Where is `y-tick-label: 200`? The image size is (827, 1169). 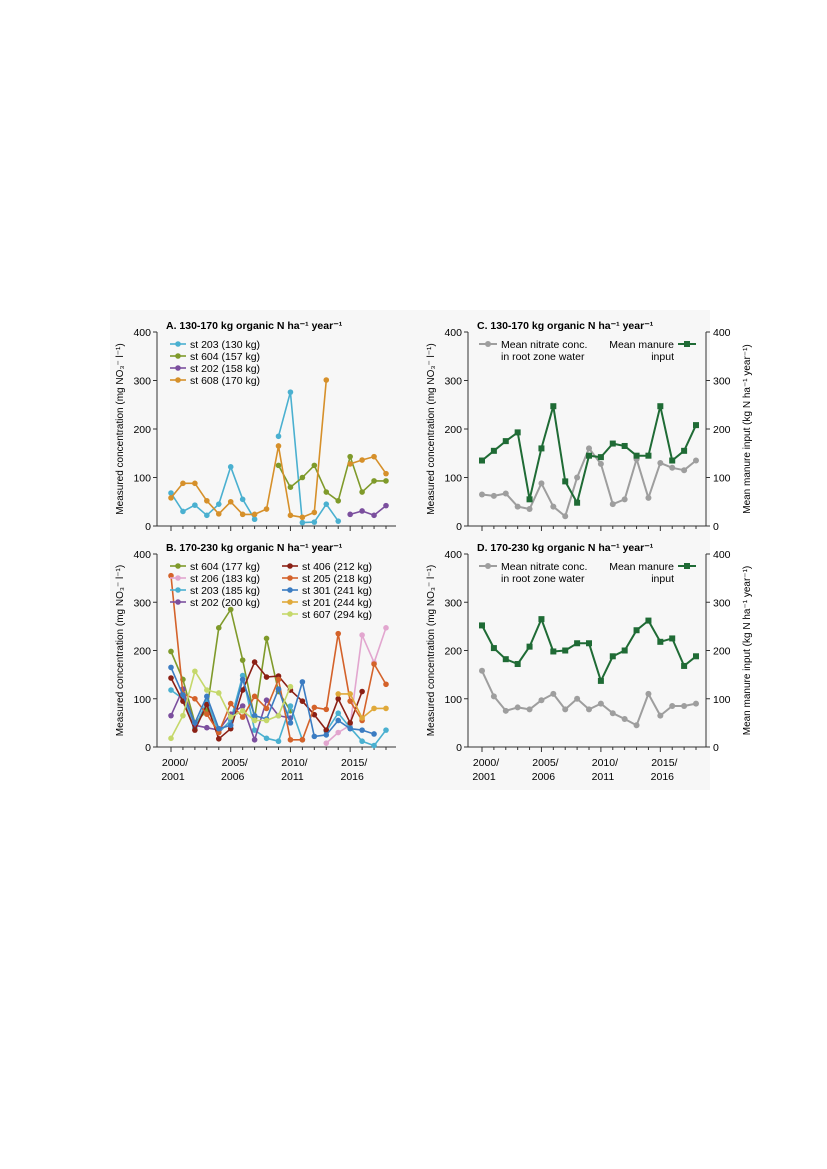
y-tick-label: 200 is located at coordinates (453, 652).